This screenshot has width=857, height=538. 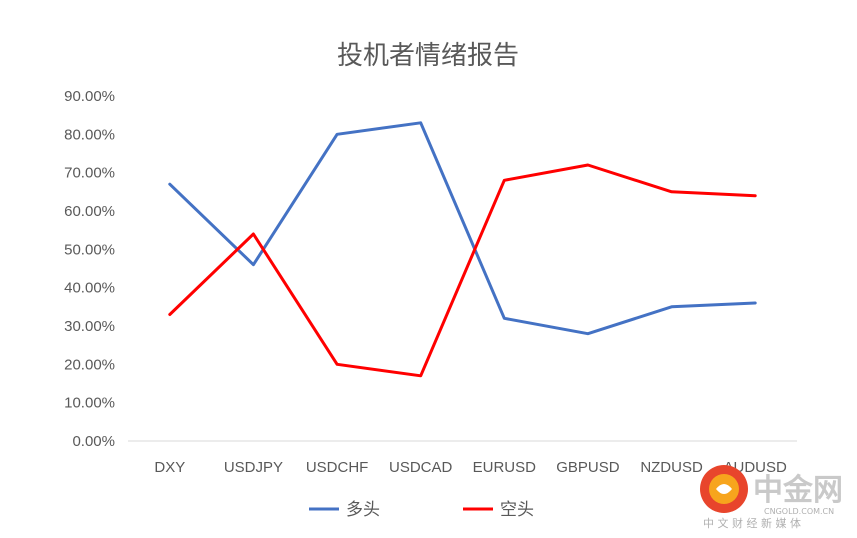 I want to click on y-tick-label: 50.00%, so click(x=89, y=249).